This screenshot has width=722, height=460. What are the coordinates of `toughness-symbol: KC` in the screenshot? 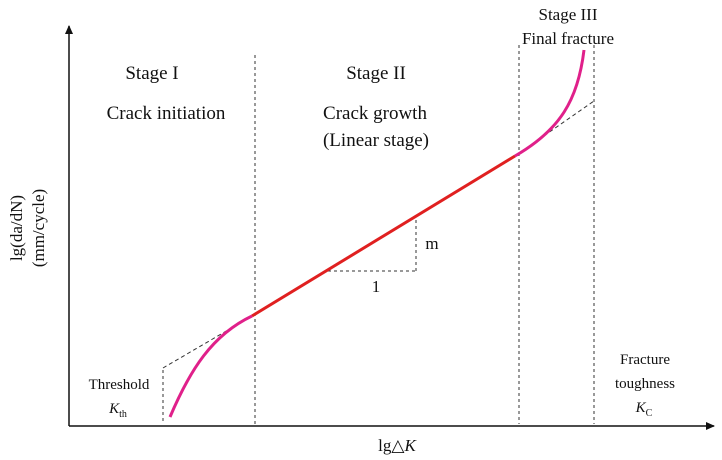 It's located at (644, 409).